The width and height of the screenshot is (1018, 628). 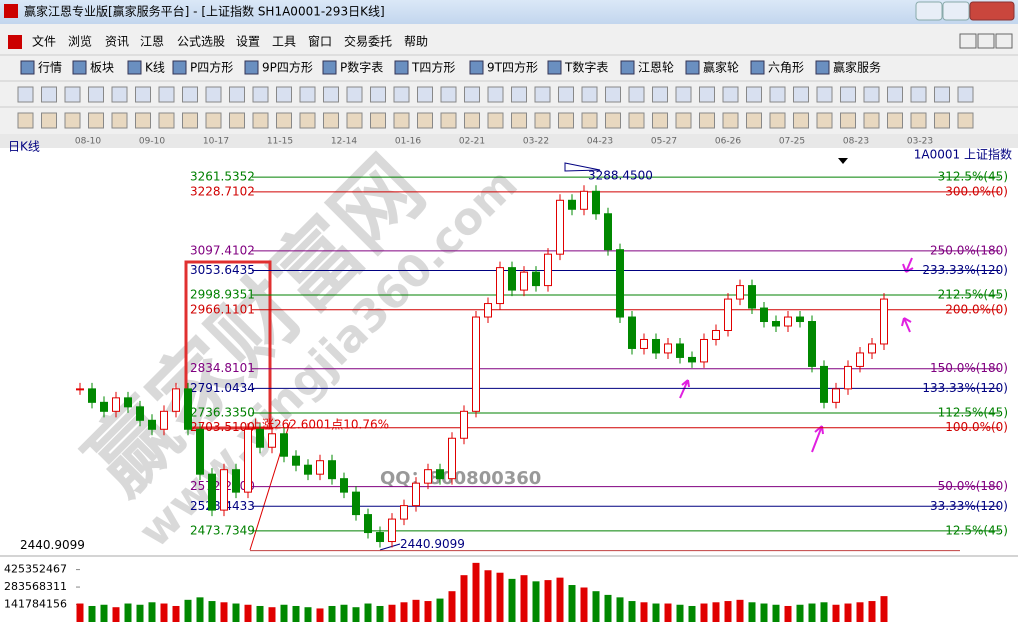 I want to click on maximize-button, so click(x=956, y=11).